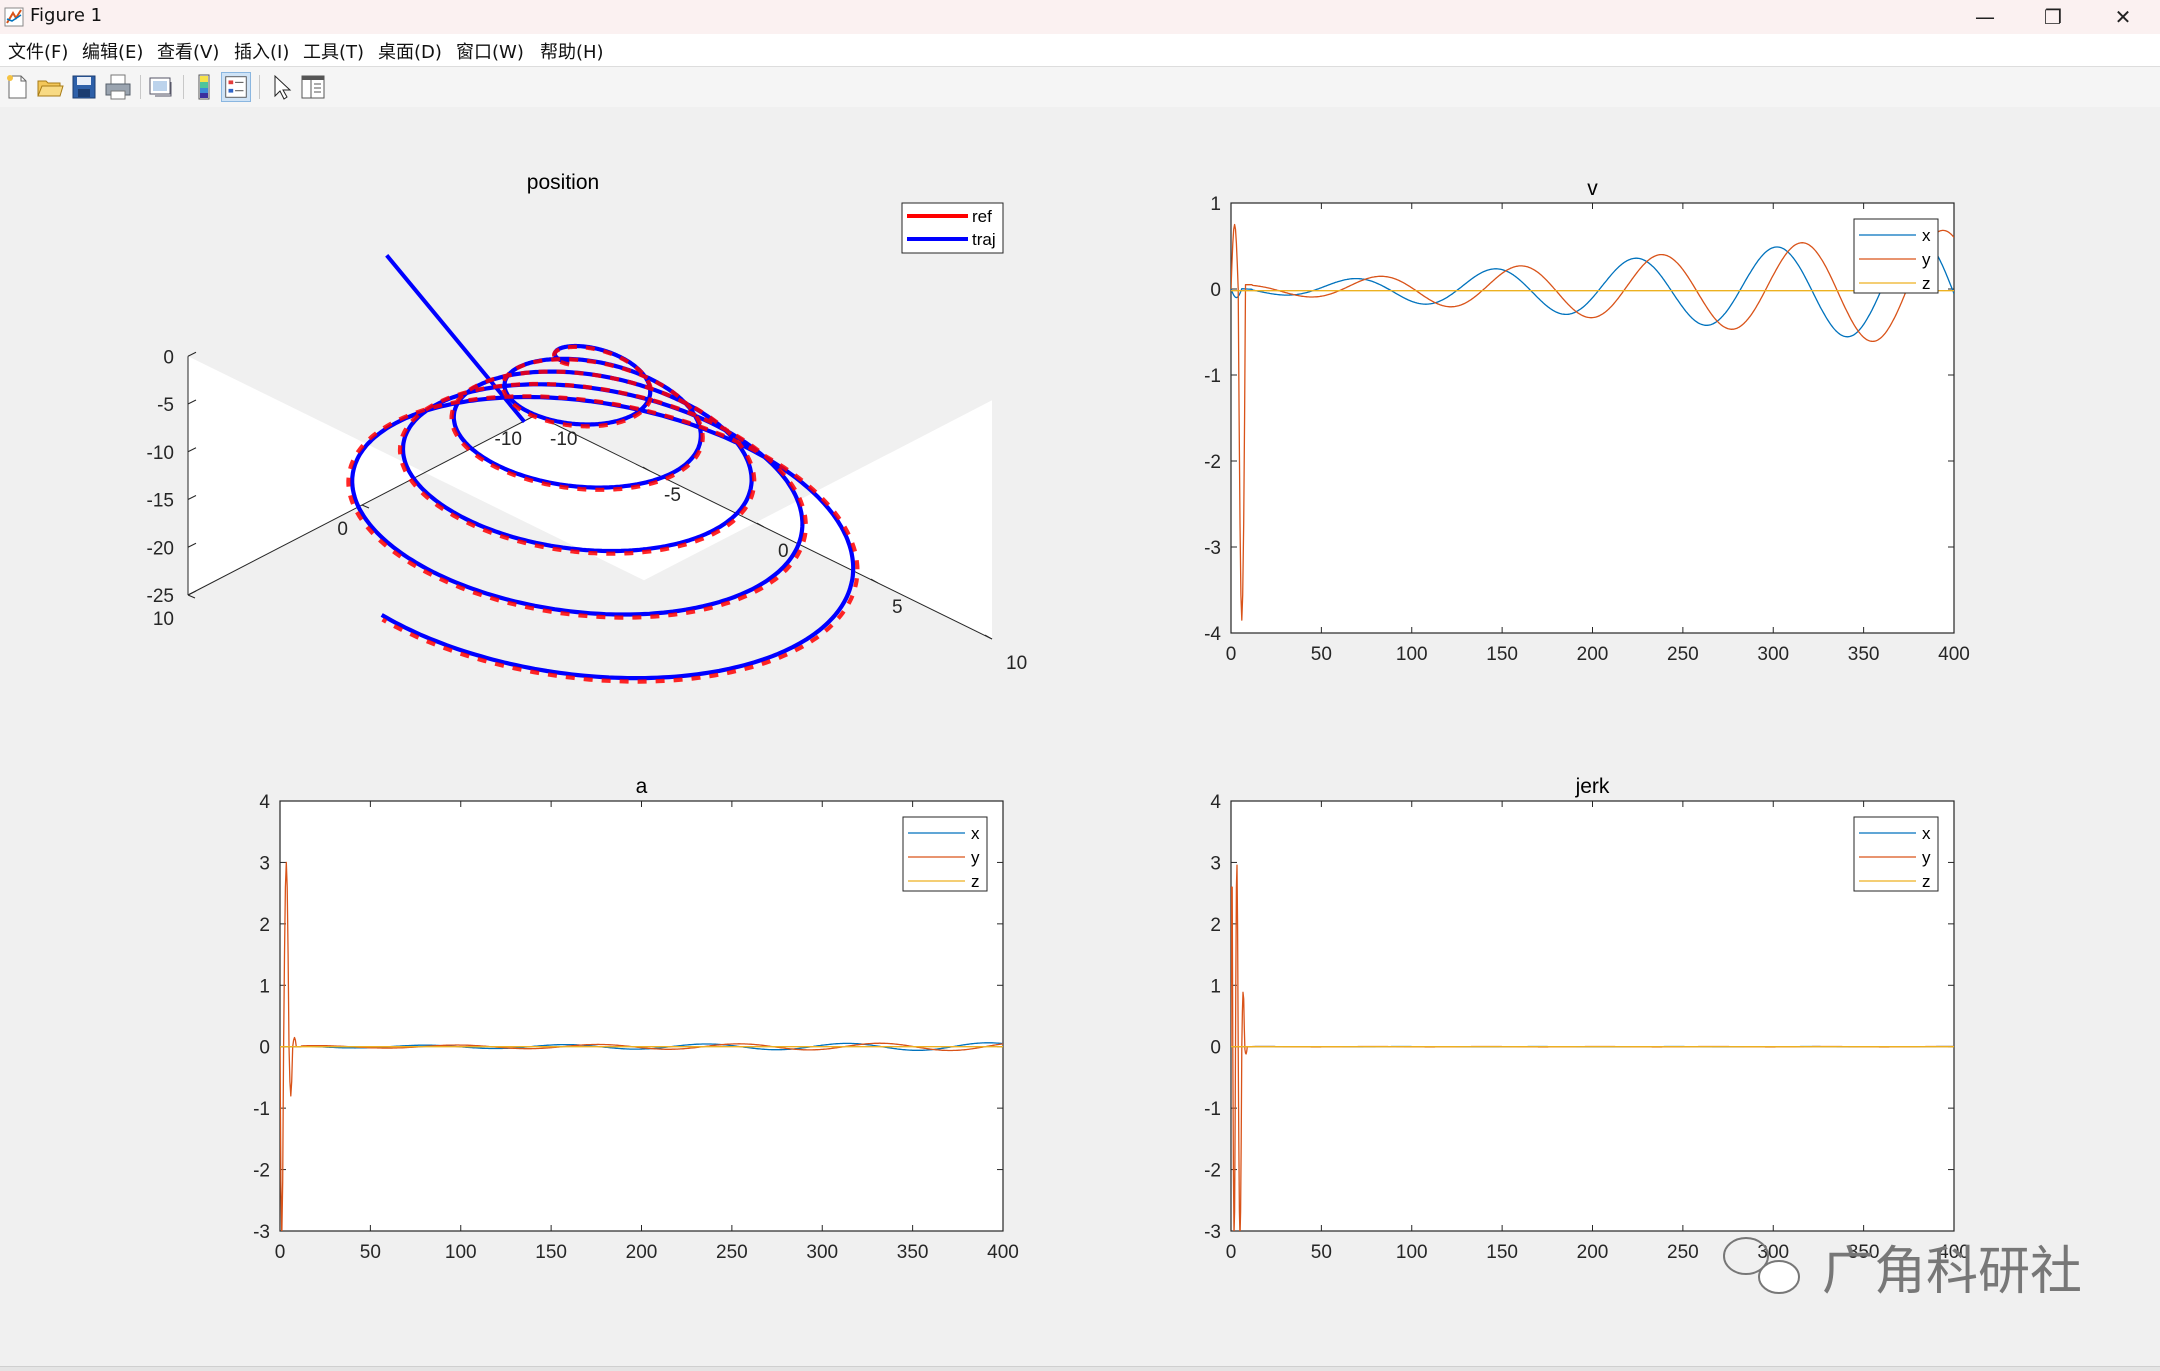  I want to click on insert-colorbar-icon, so click(204, 87).